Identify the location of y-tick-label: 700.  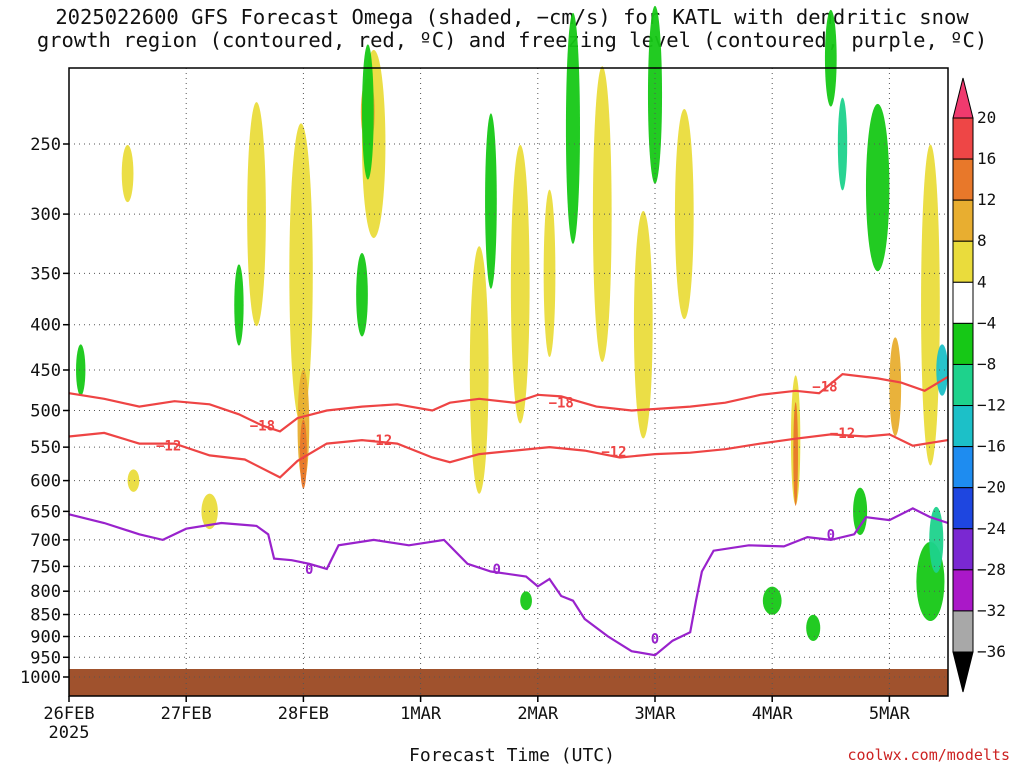
(45, 541).